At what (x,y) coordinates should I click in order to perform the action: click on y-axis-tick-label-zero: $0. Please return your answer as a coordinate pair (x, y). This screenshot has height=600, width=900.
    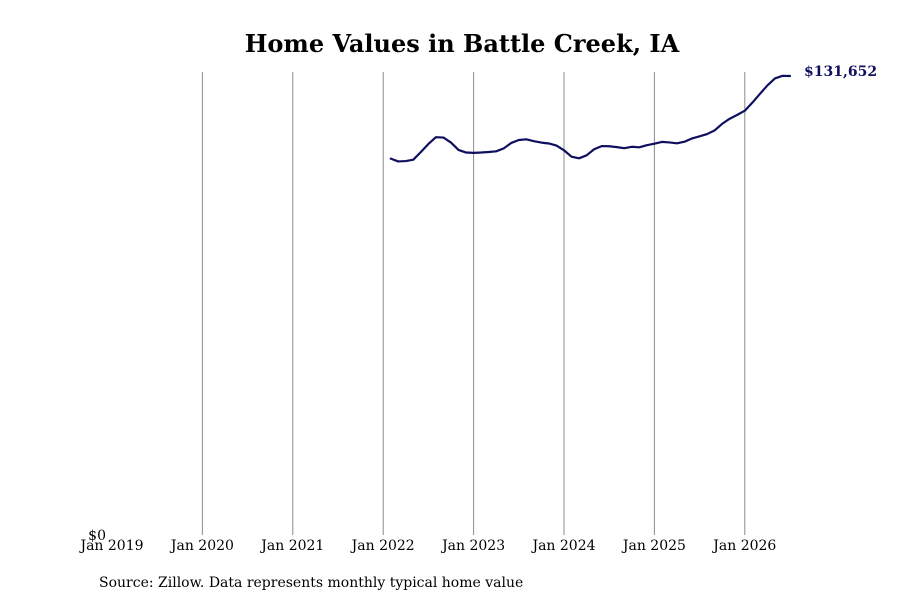
    Looking at the image, I should click on (97, 536).